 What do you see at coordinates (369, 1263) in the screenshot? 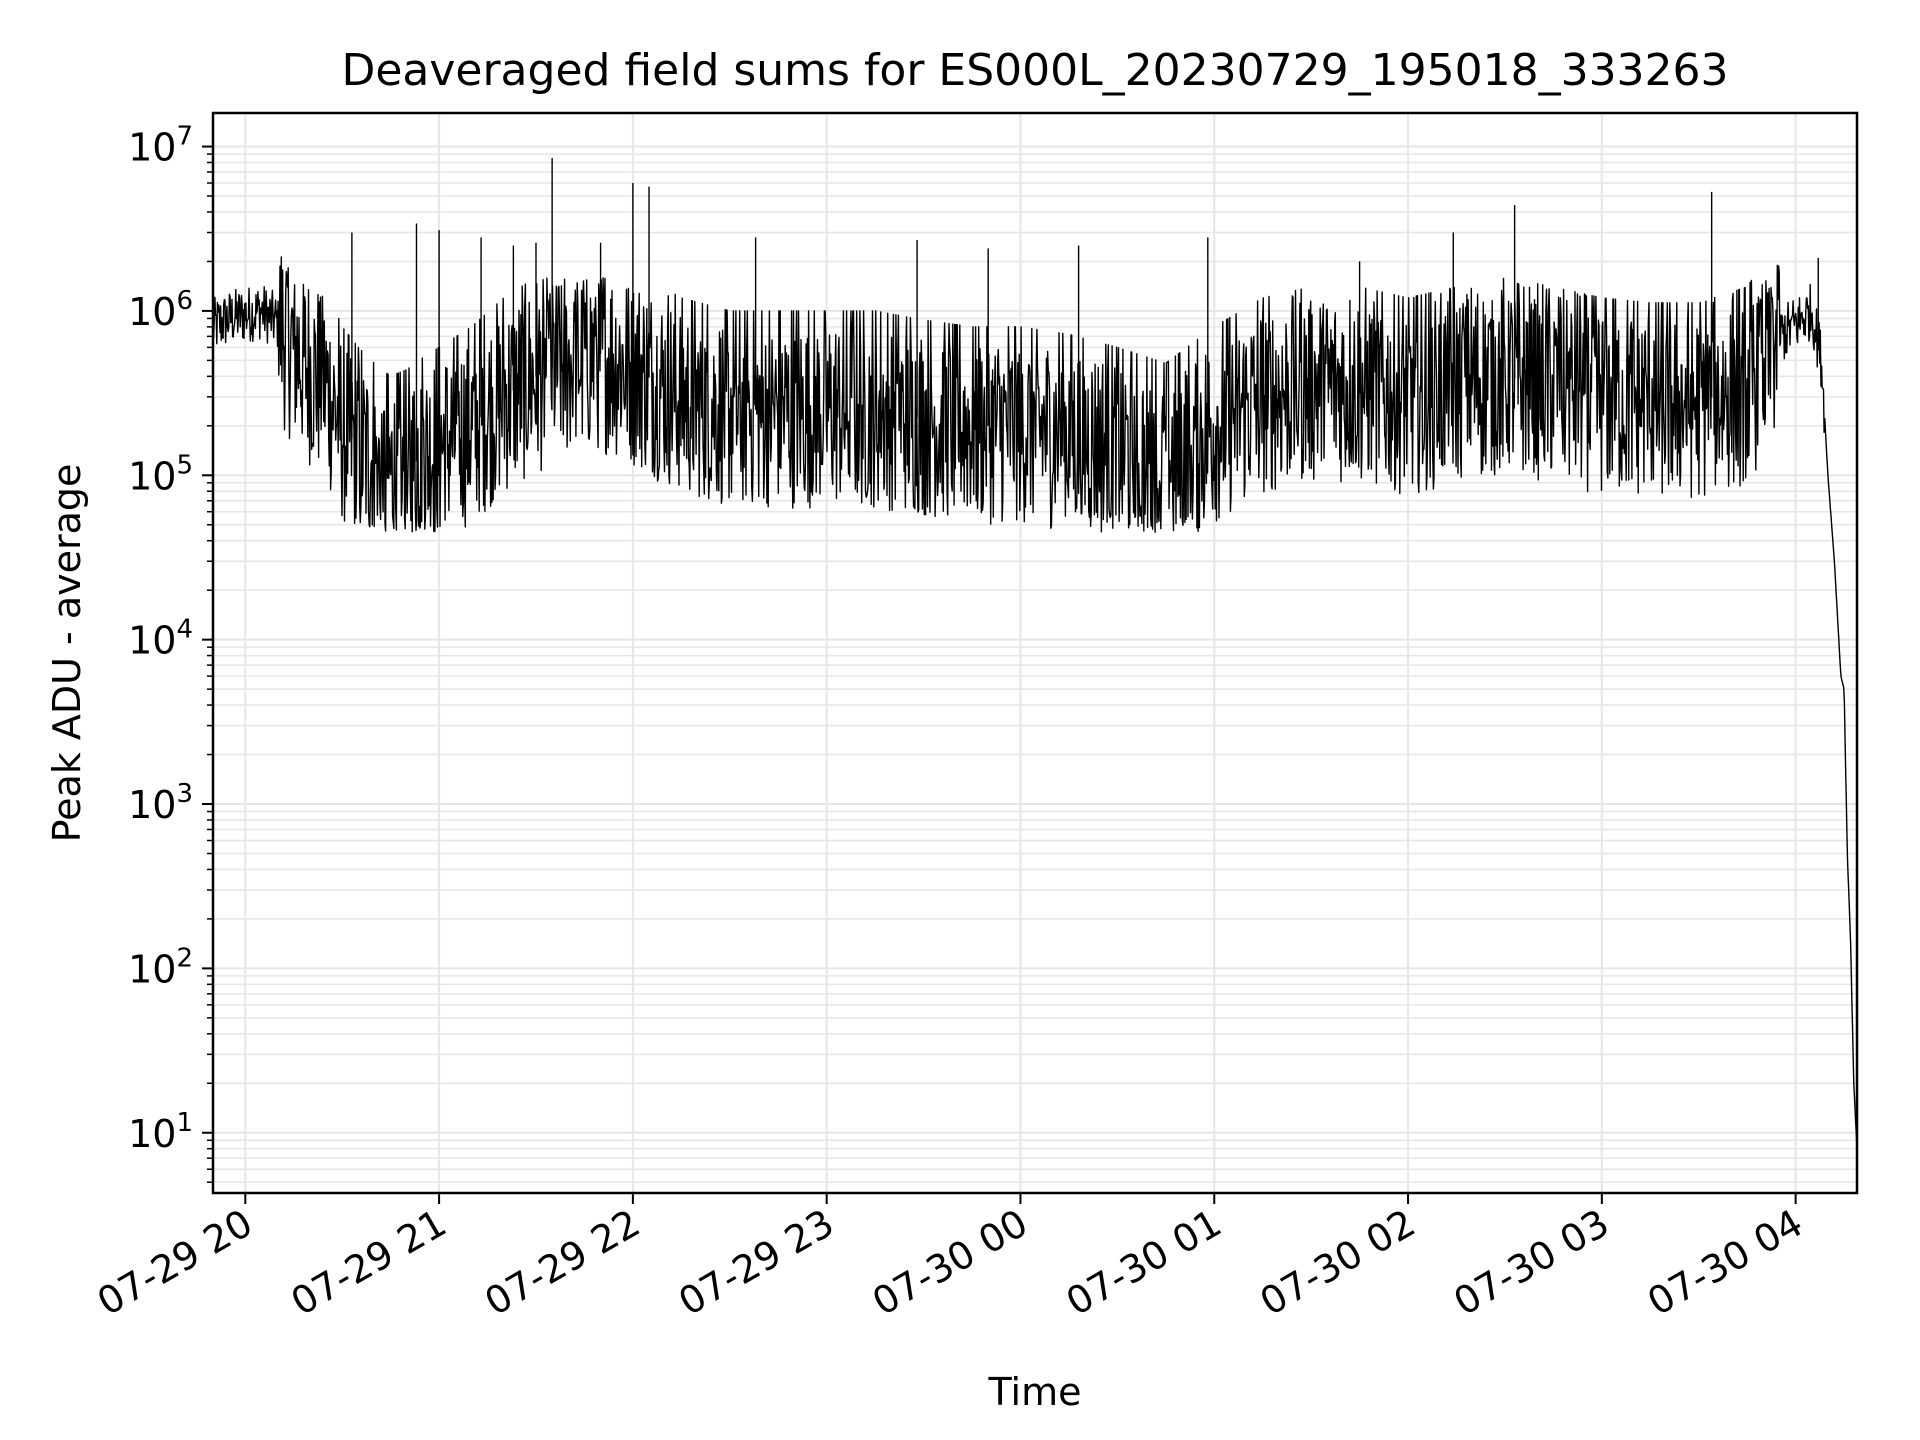
I see `x-tick-label: 07-29 21` at bounding box center [369, 1263].